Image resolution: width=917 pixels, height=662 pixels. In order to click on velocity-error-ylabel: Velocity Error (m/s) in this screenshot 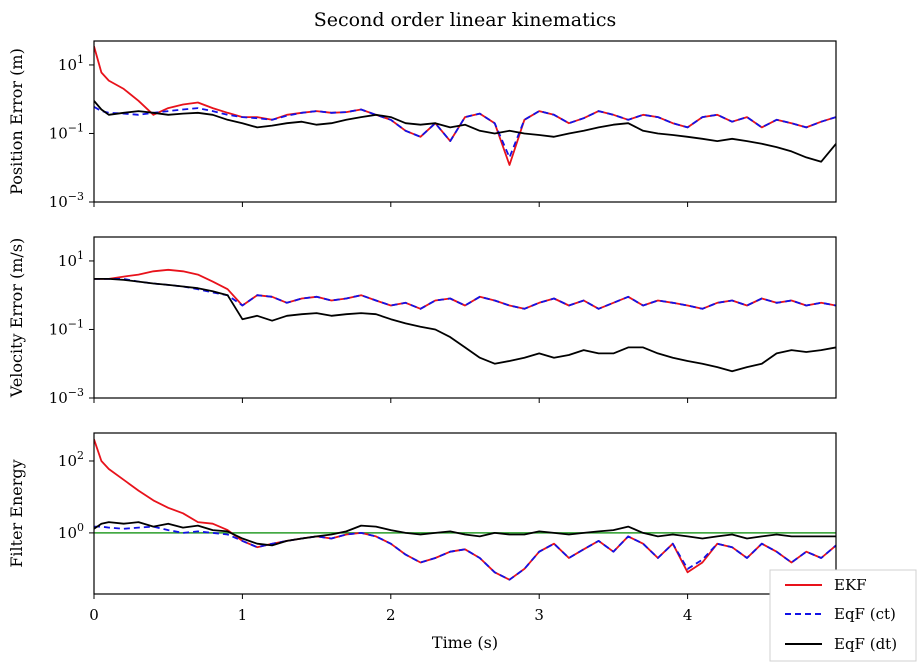, I will do `click(16, 318)`.